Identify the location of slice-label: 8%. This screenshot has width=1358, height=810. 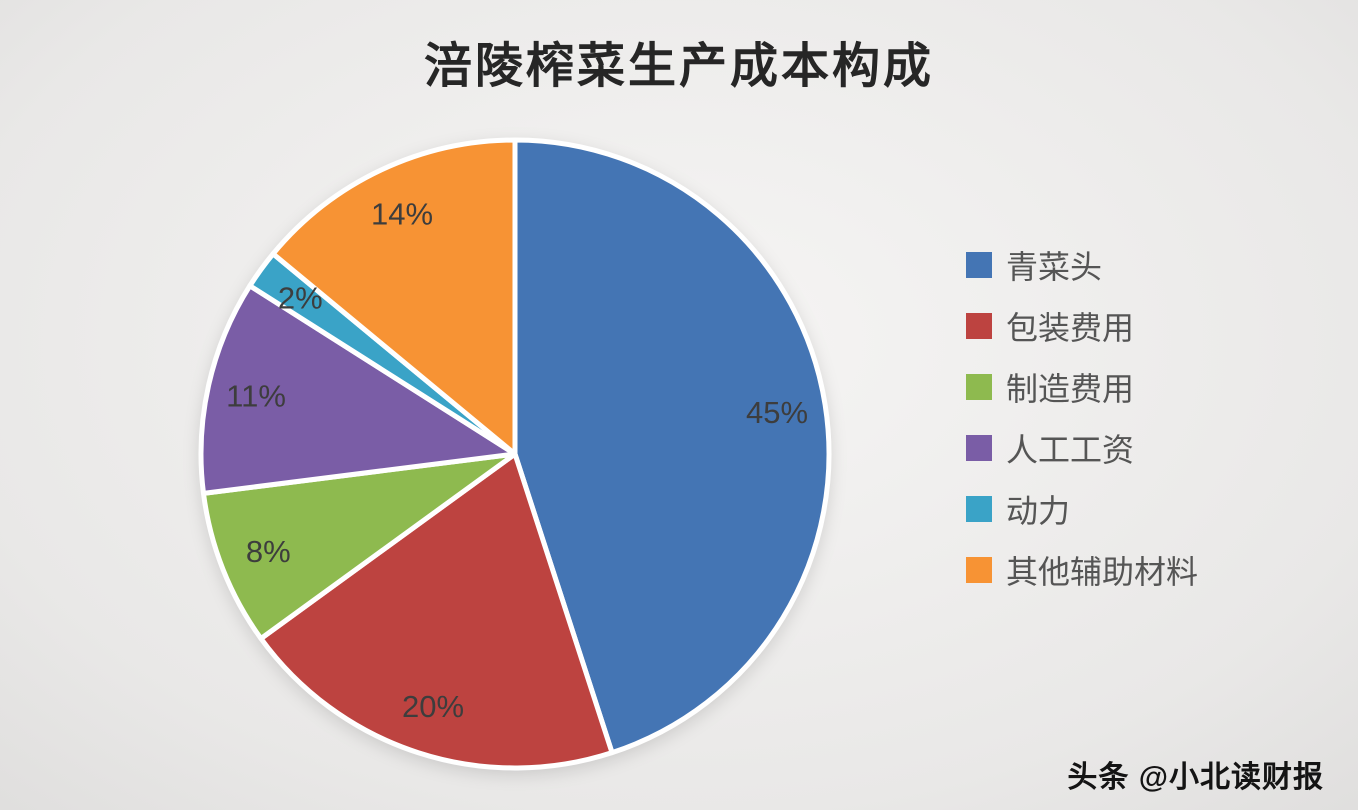
(268, 551).